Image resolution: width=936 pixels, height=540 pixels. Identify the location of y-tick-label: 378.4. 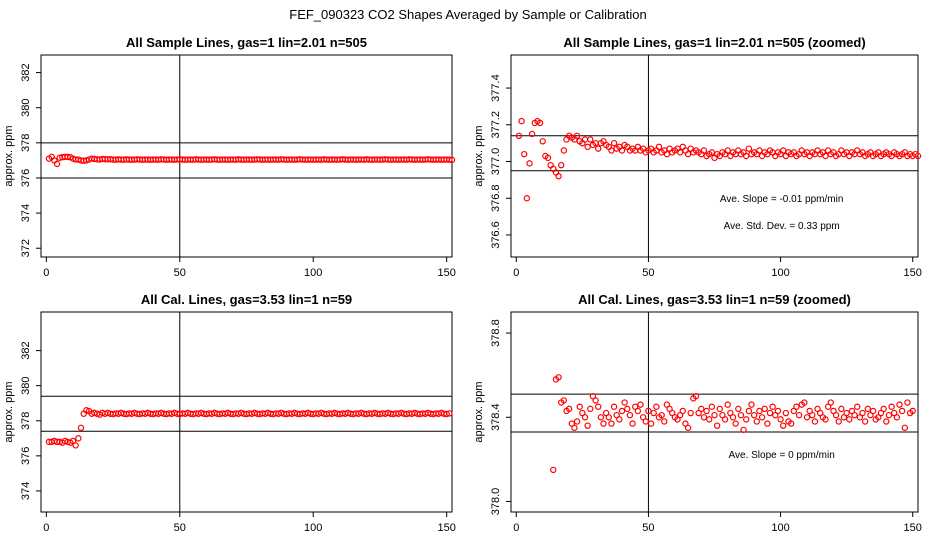
(496, 417).